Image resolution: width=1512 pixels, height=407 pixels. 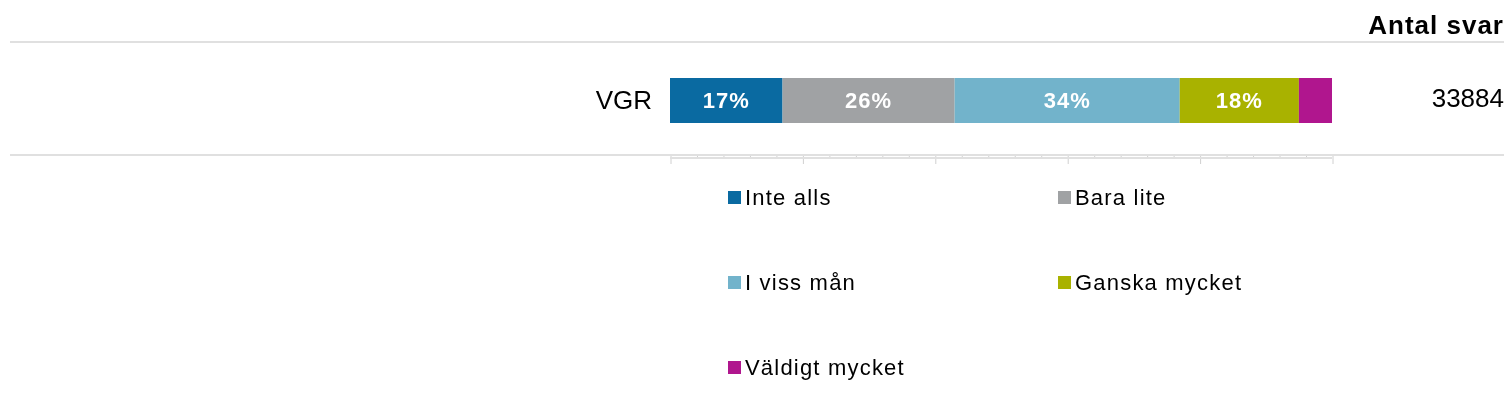 I want to click on data-label: 26%, so click(x=869, y=100).